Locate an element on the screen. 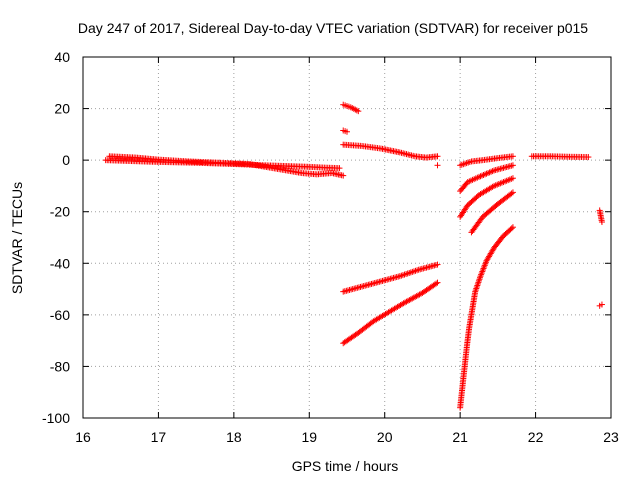  y-tick-label: 20 is located at coordinates (62, 109).